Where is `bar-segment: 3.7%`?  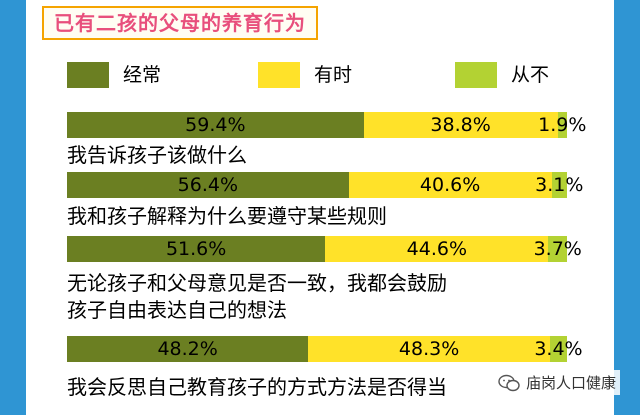
bar-segment: 3.7% is located at coordinates (557, 249).